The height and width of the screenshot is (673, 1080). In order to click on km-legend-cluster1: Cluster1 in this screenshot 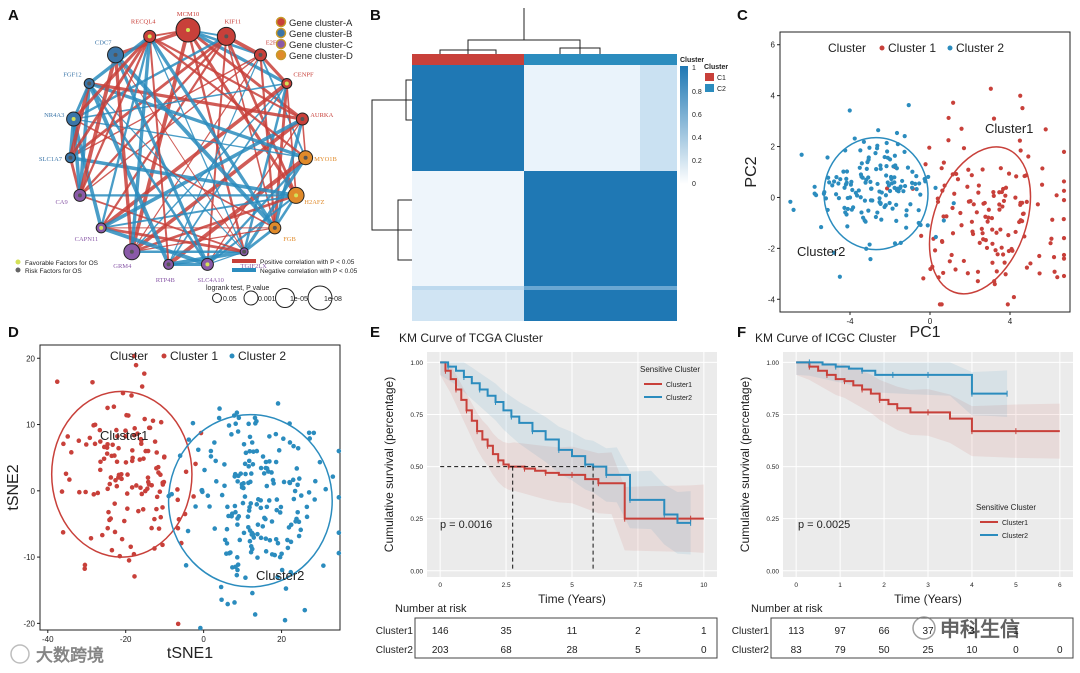, I will do `click(679, 385)`.